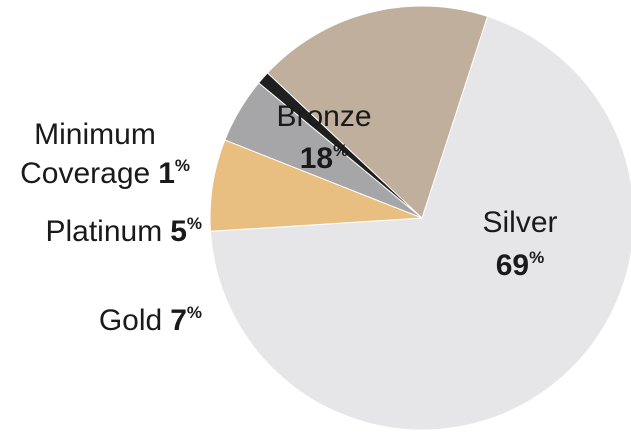 This screenshot has width=631, height=434. I want to click on slice-value-bronze: 18%, so click(324, 158).